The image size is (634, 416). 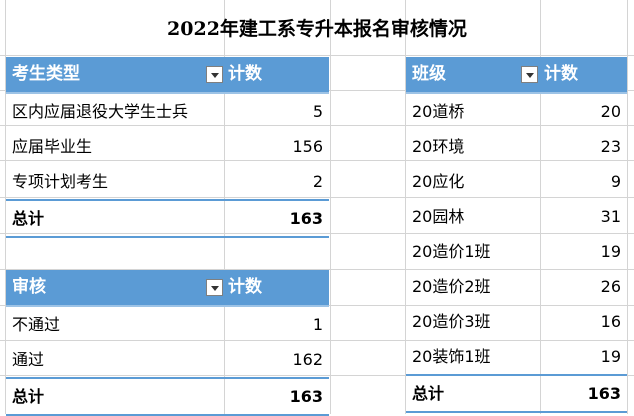 I want to click on row-count: 2, so click(x=317, y=181).